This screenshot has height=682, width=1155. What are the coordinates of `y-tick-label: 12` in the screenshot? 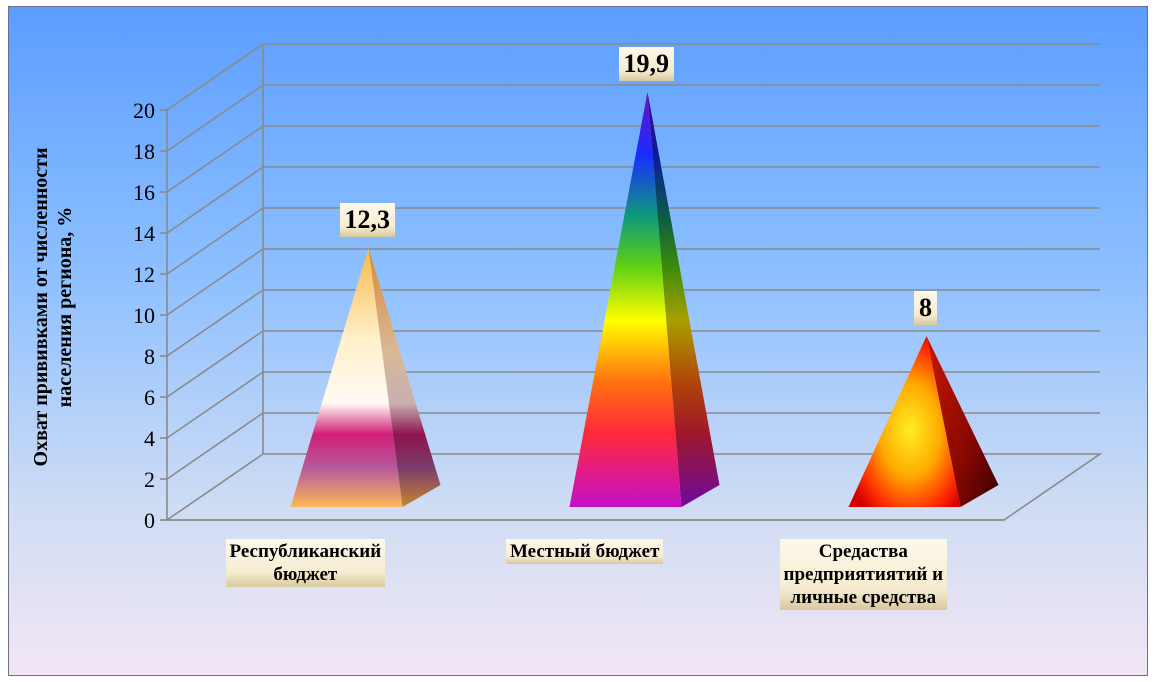 It's located at (144, 274).